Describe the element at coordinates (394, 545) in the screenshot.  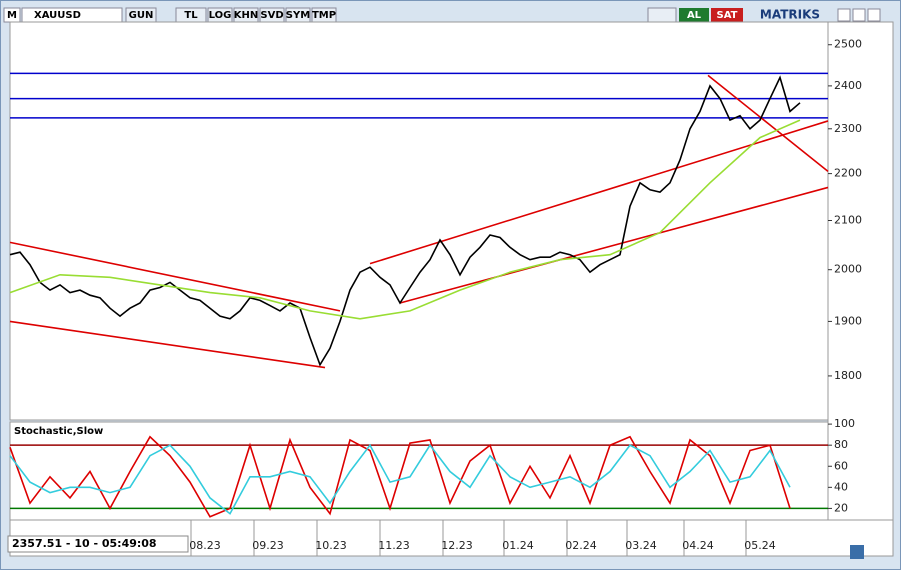
I see `x-tick-label: 11.23` at that location.